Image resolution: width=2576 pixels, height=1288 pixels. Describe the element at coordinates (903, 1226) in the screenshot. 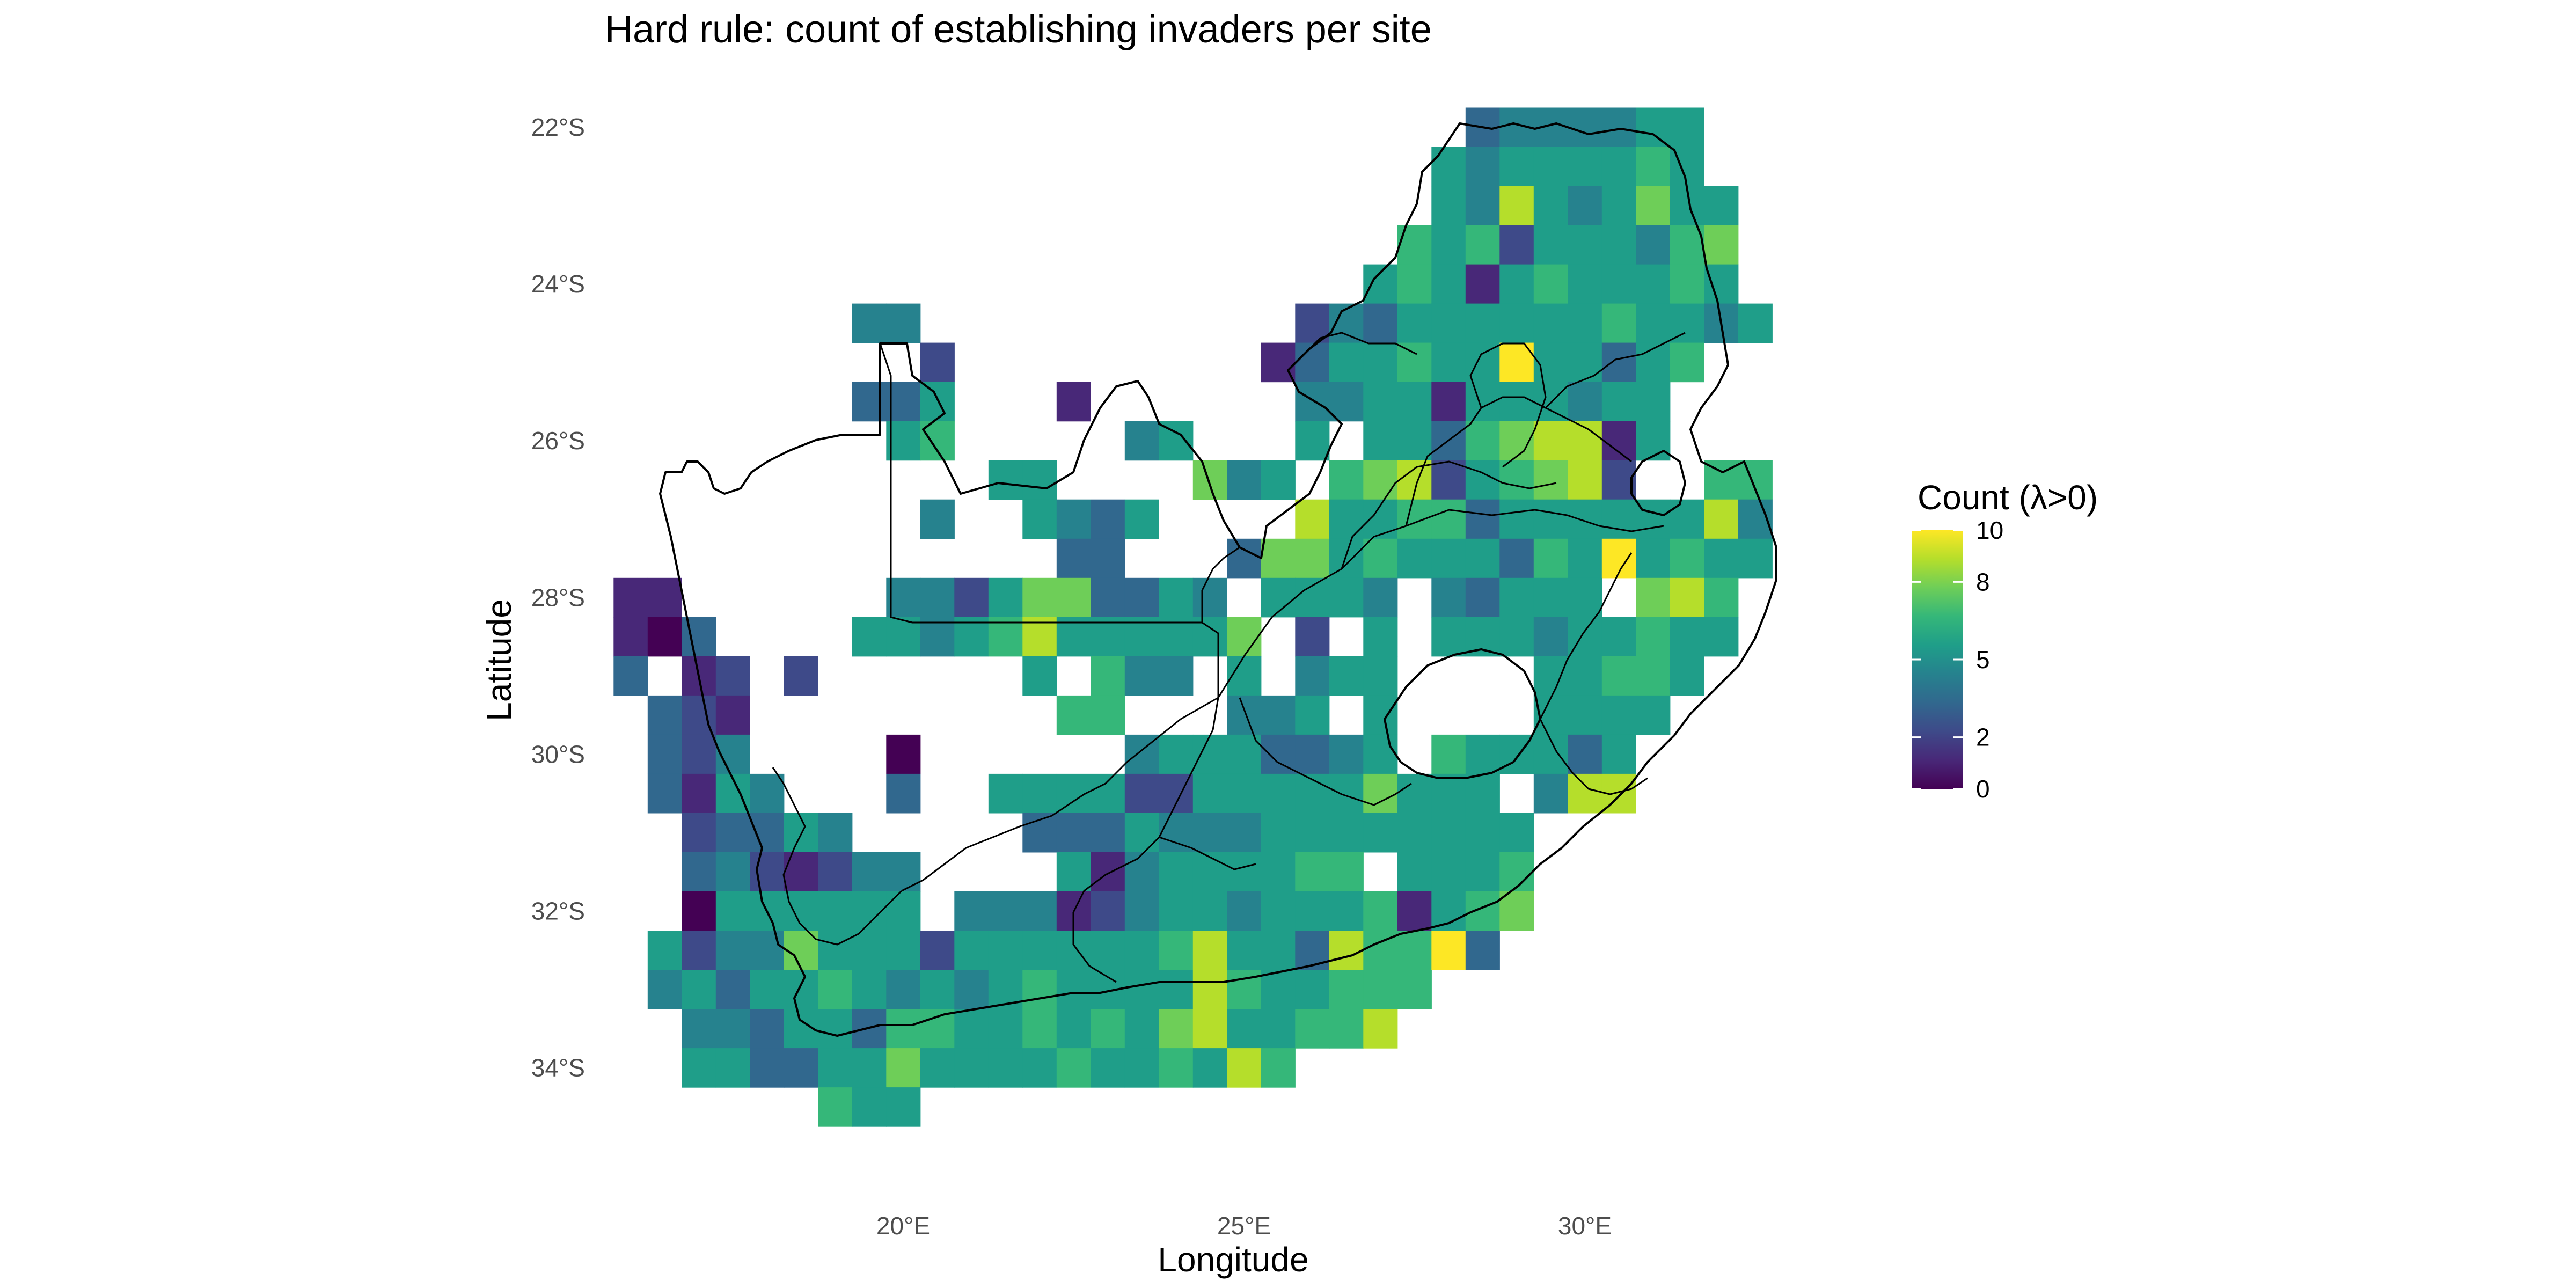

I see `x-tick-label: 20°E` at that location.